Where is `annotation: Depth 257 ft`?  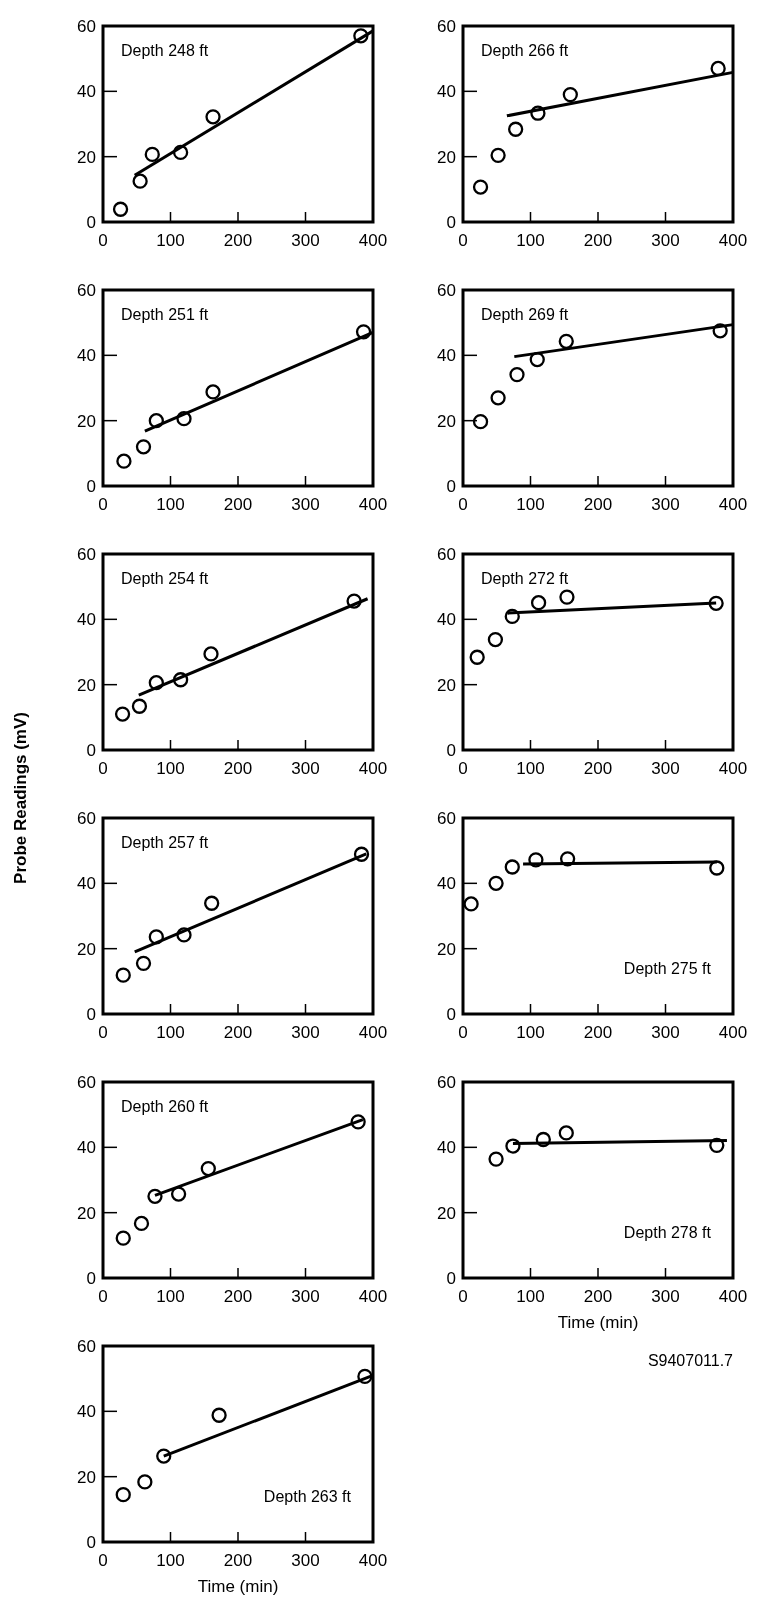 annotation: Depth 257 ft is located at coordinates (165, 842).